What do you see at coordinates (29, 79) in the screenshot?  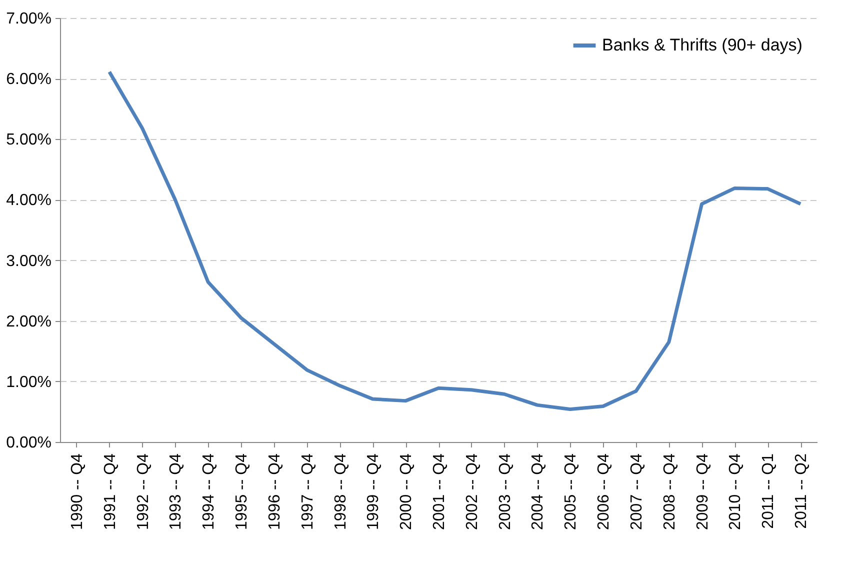 I see `y-tick-label: 6.00%` at bounding box center [29, 79].